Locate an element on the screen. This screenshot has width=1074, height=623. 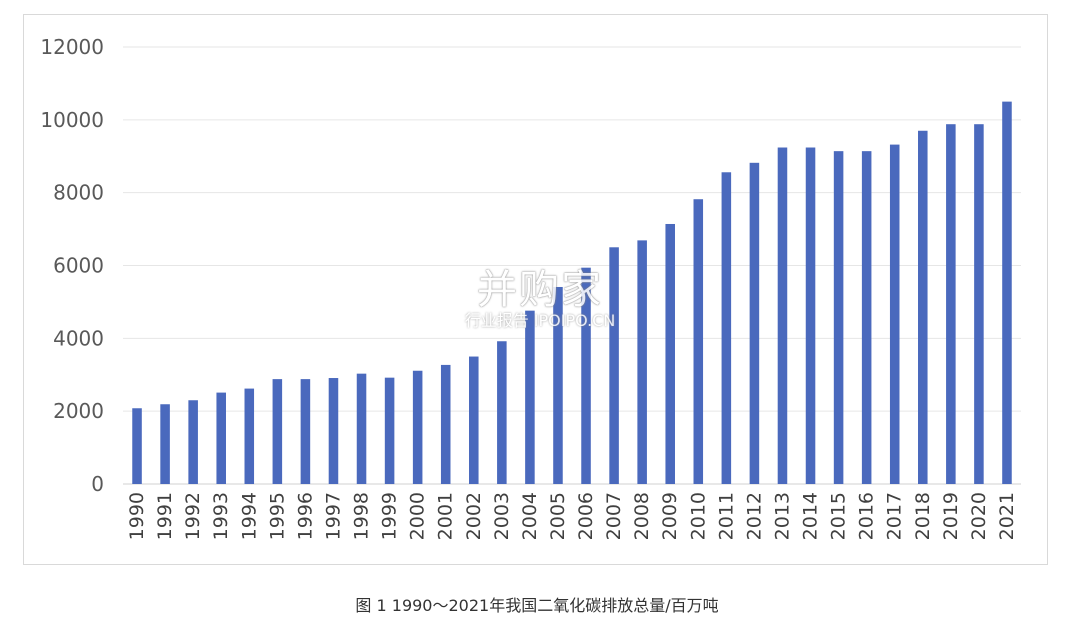
x-tick-label: 2008 is located at coordinates (642, 516).